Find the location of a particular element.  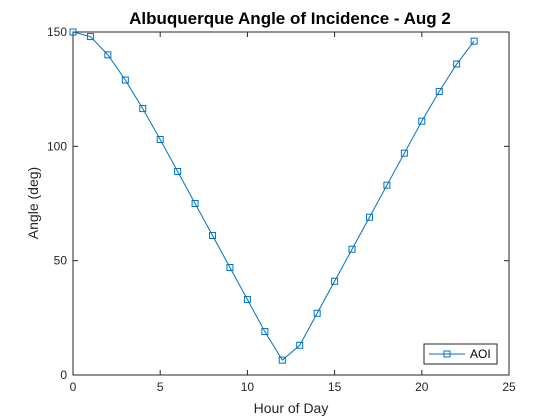

y-tick-label: 100 is located at coordinates (57, 146).